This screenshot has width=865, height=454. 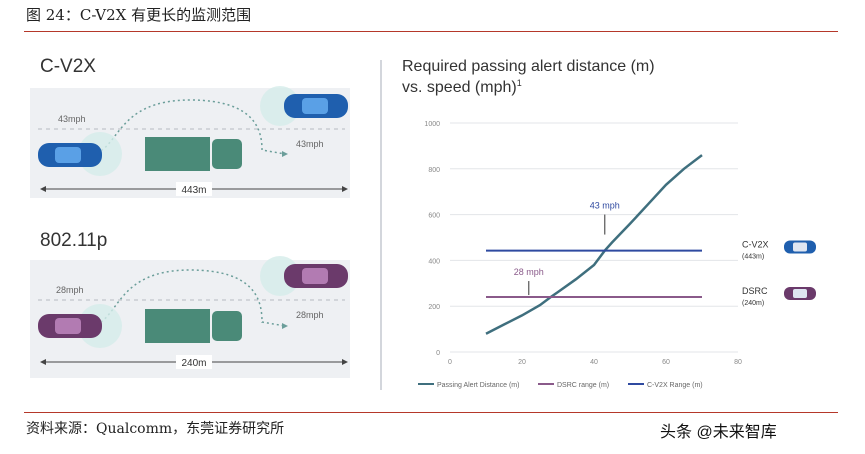 What do you see at coordinates (755, 291) in the screenshot?
I see `side-label: DSRC` at bounding box center [755, 291].